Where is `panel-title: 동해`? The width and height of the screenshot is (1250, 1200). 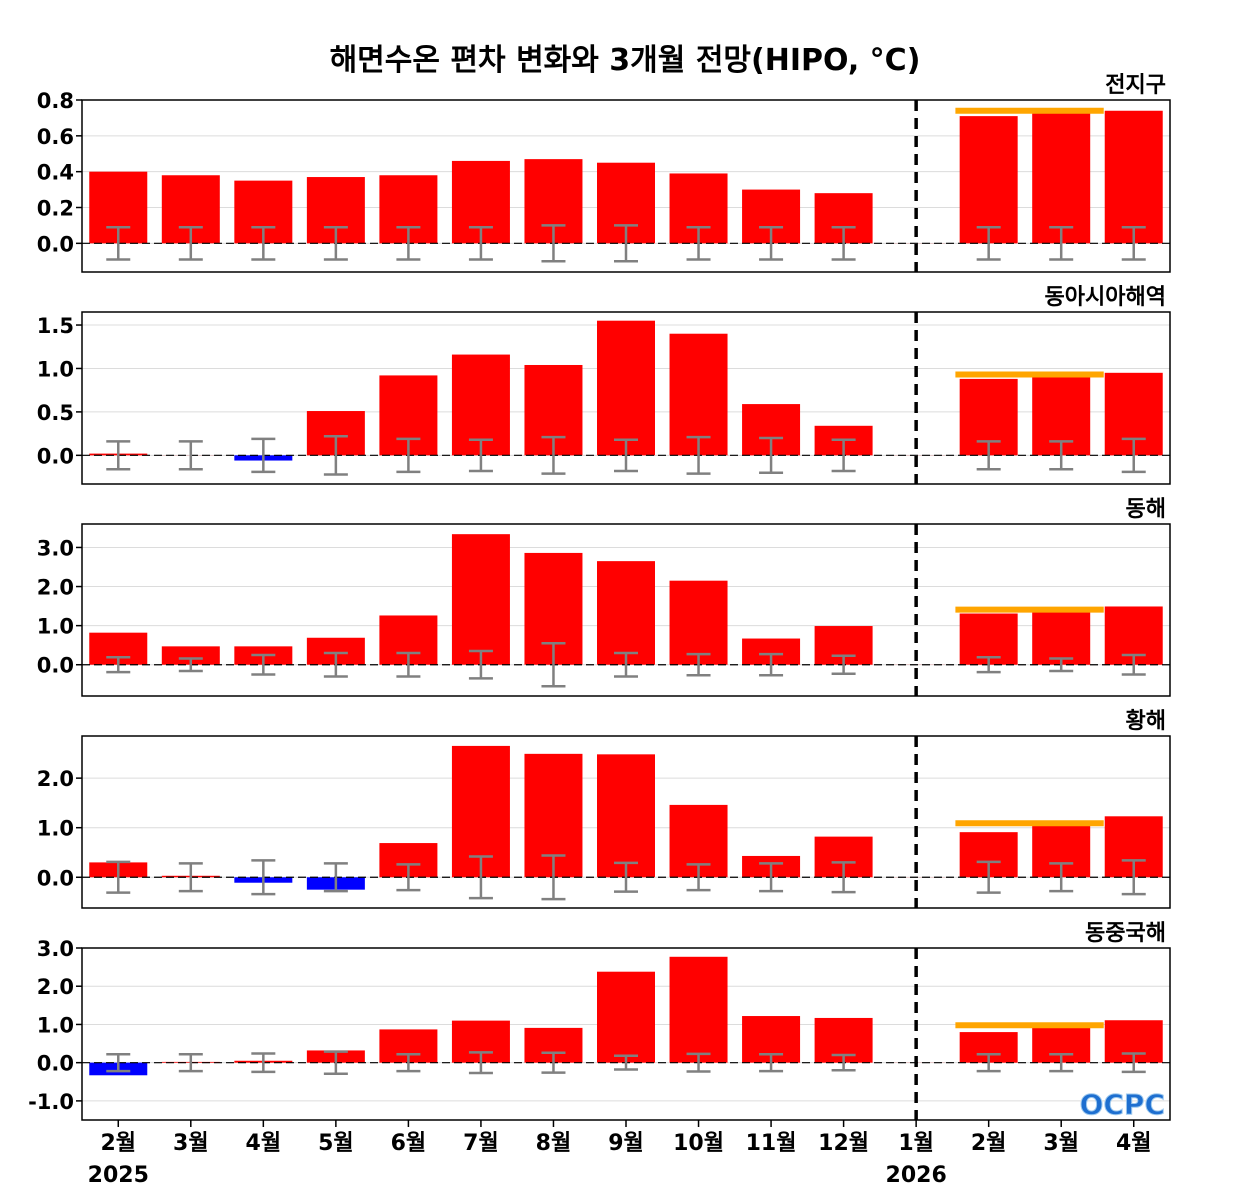
panel-title: 동해 is located at coordinates (1146, 509).